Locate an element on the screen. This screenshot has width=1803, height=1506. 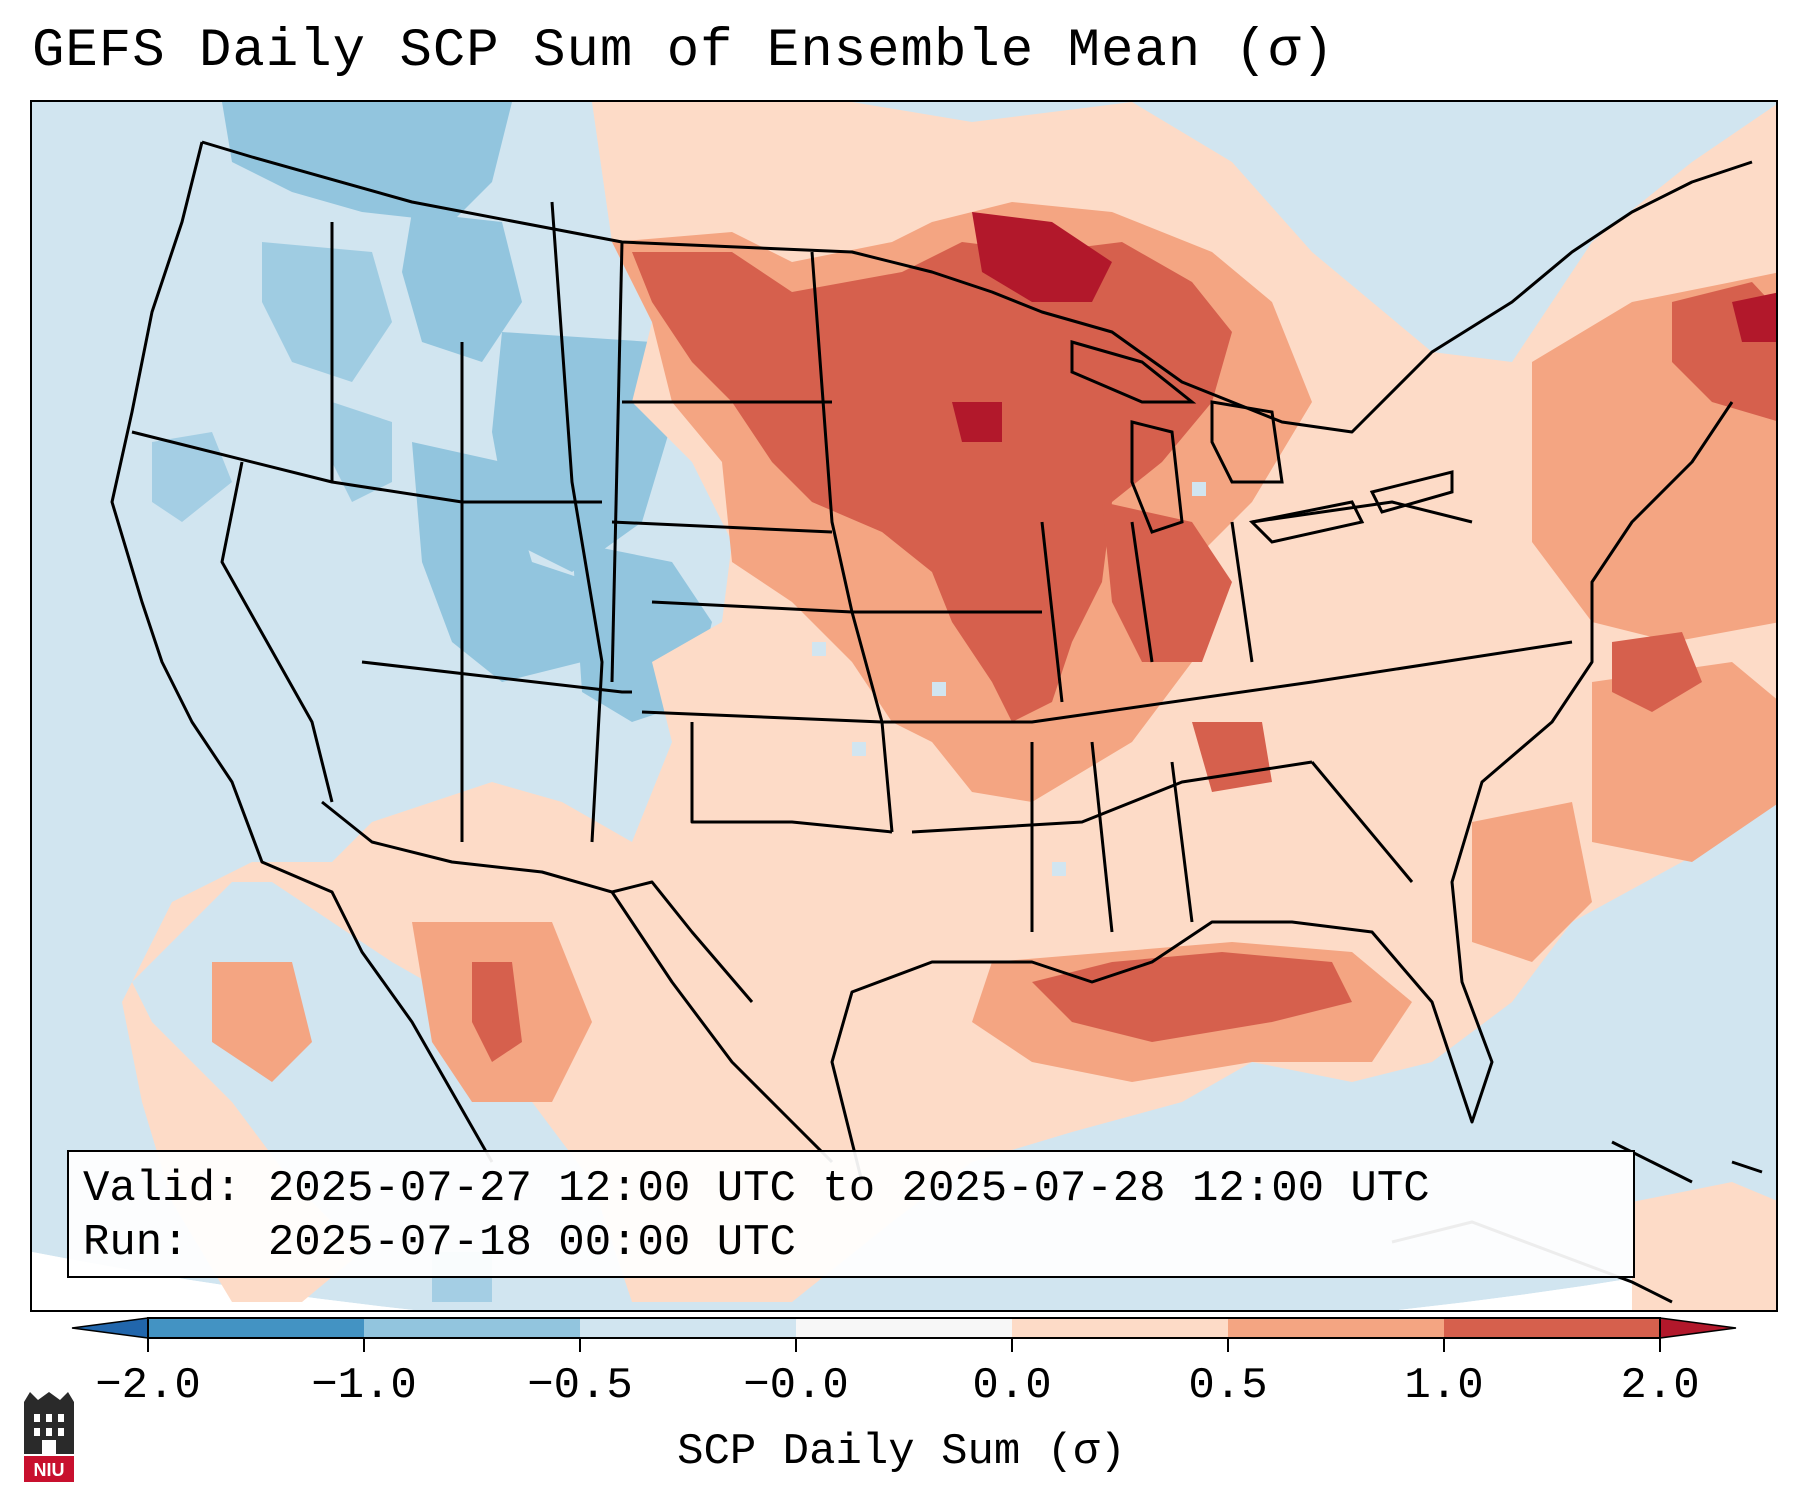
neutral-gaps is located at coordinates (1009, 679).